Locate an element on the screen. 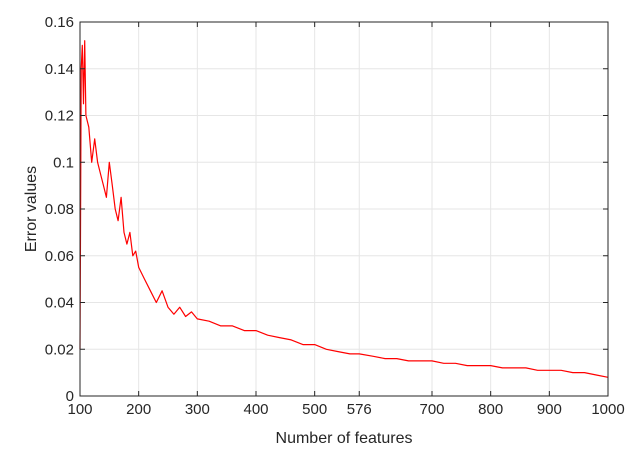 The image size is (638, 451). x-axis-label: Number of features is located at coordinates (344, 438).